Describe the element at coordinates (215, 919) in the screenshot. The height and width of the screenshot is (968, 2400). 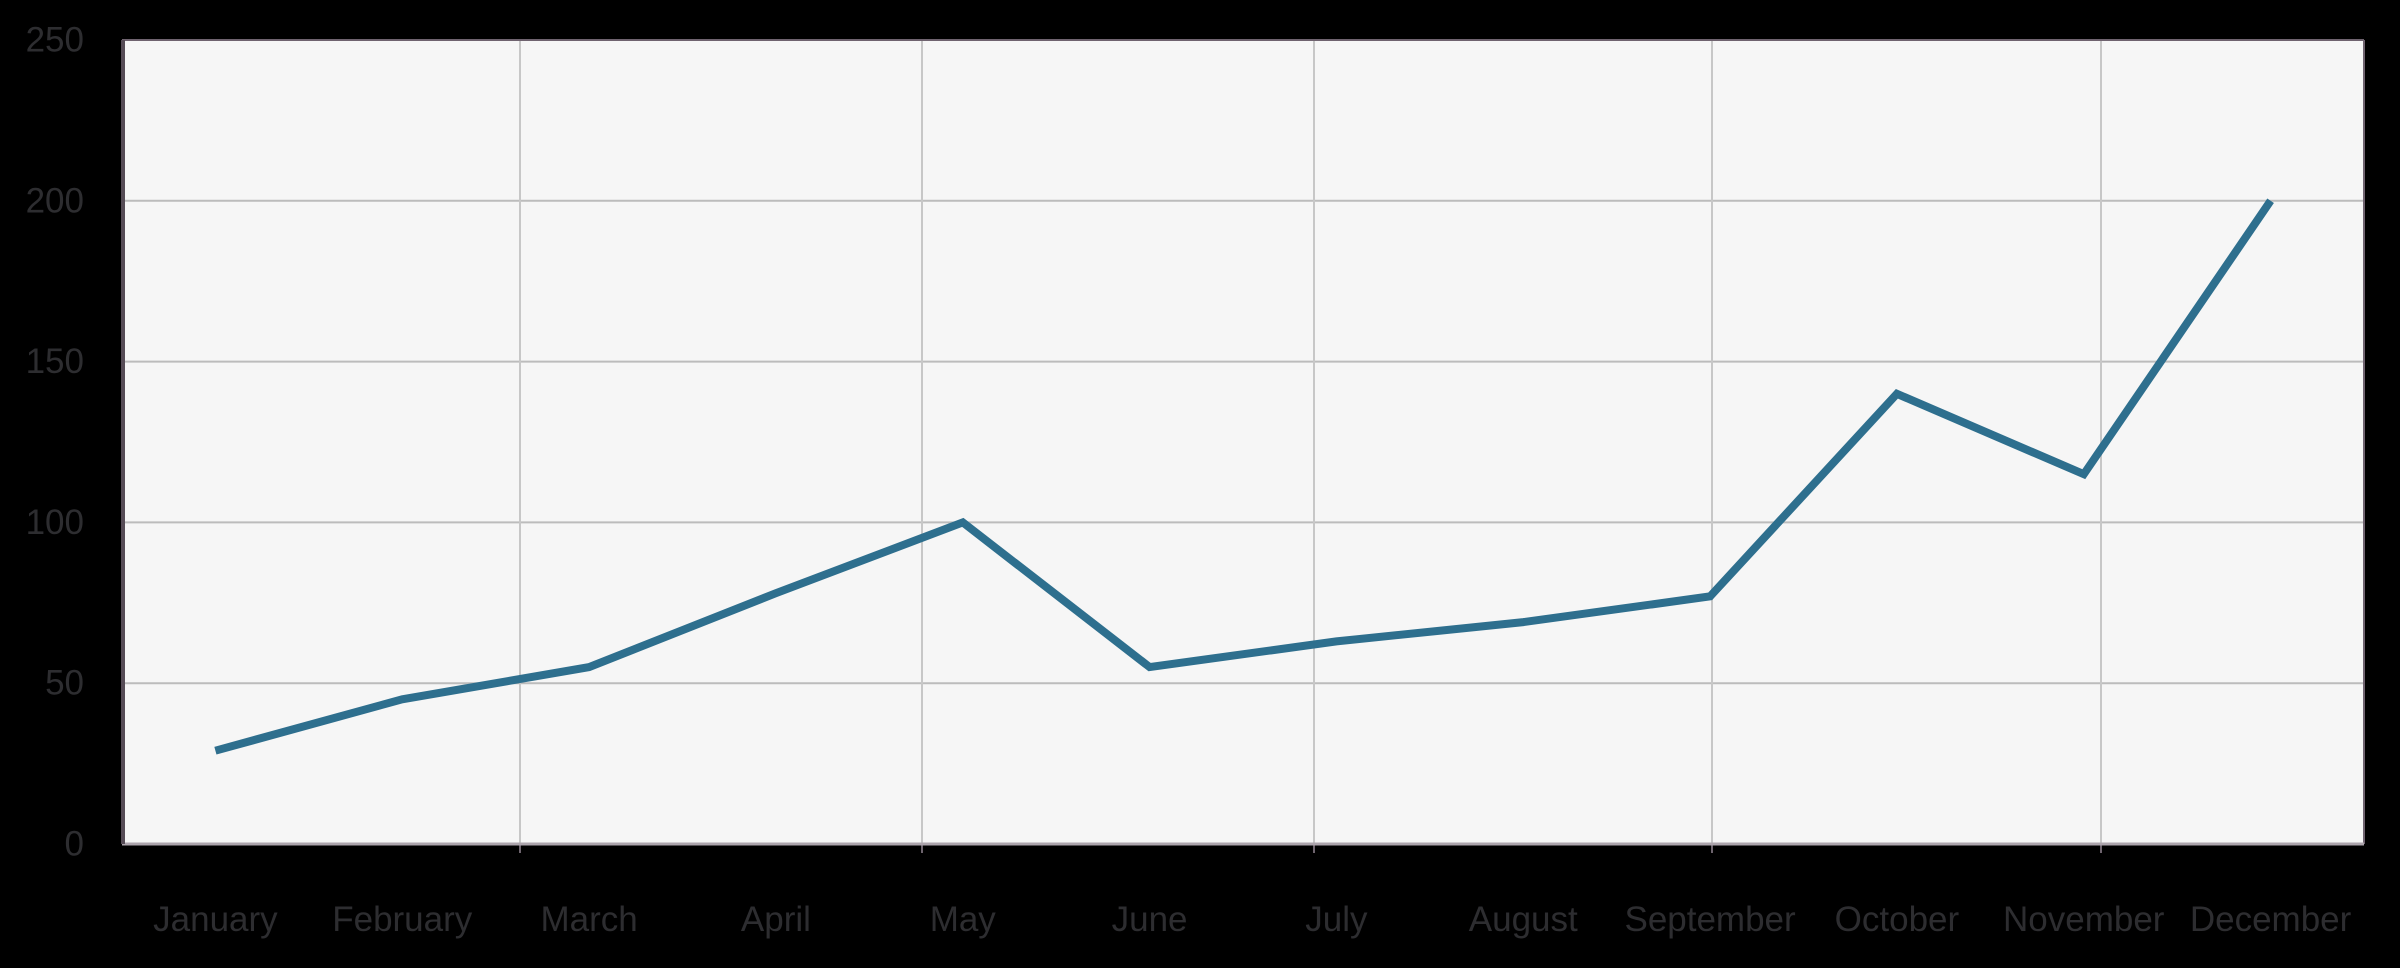
I see `x-axis-label: January` at that location.